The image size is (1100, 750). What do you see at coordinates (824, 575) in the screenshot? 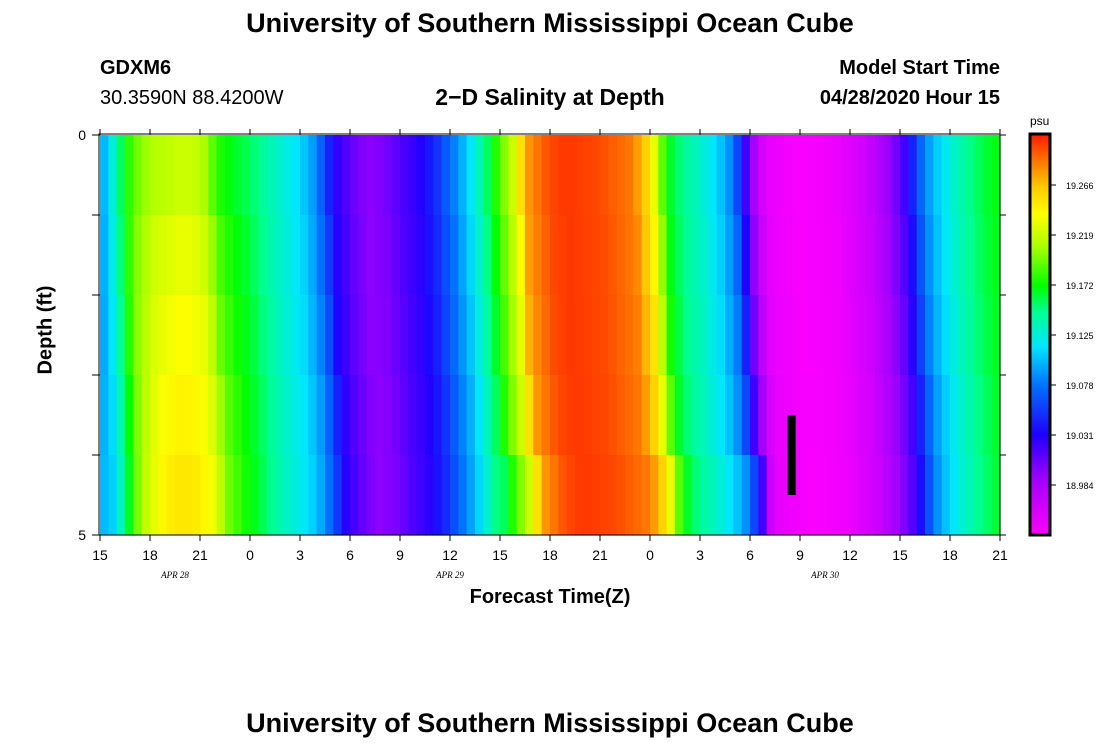
I see `x-date-label: APR 30` at bounding box center [824, 575].